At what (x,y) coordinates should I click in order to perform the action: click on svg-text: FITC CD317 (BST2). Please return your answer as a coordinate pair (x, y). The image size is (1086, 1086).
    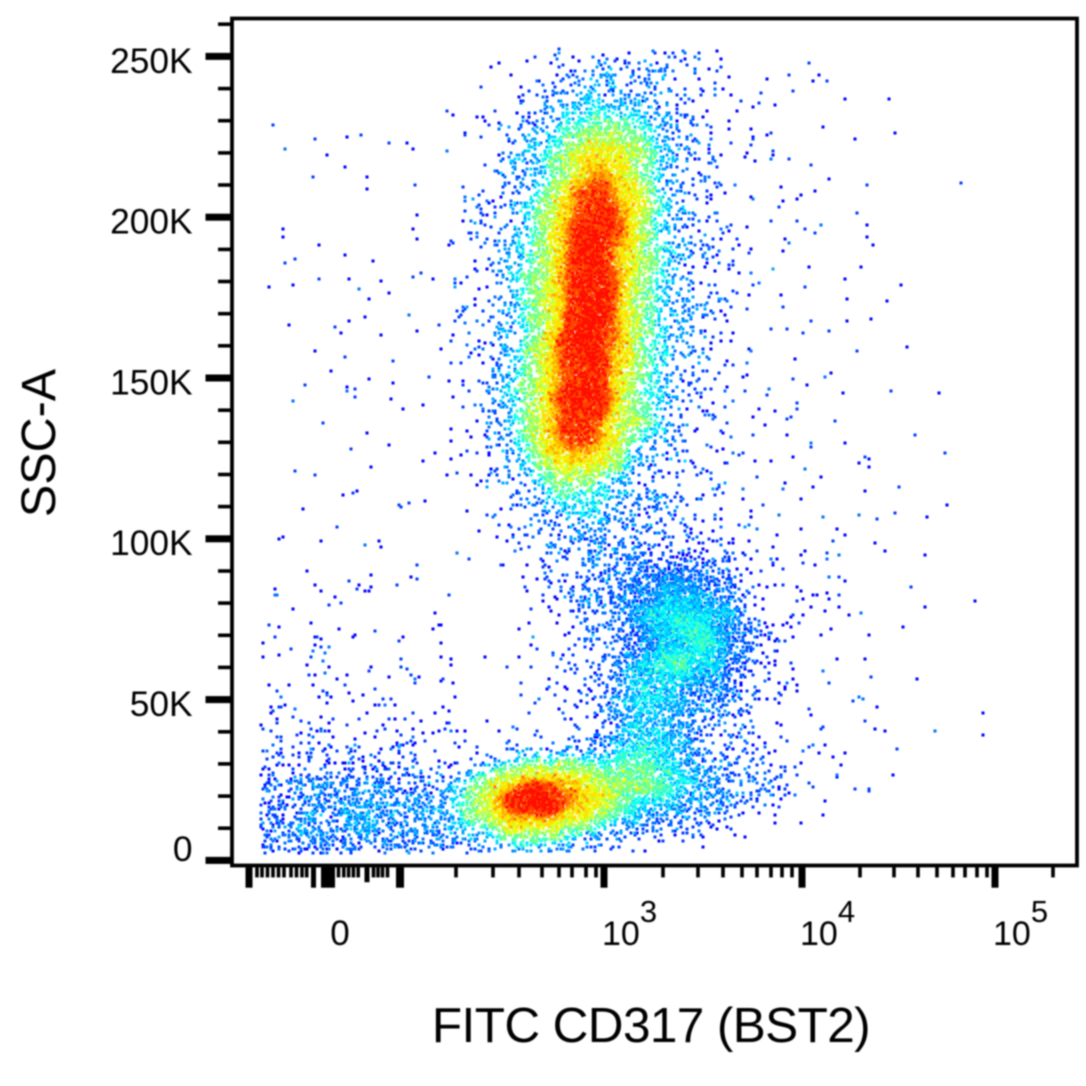
    Looking at the image, I should click on (651, 1025).